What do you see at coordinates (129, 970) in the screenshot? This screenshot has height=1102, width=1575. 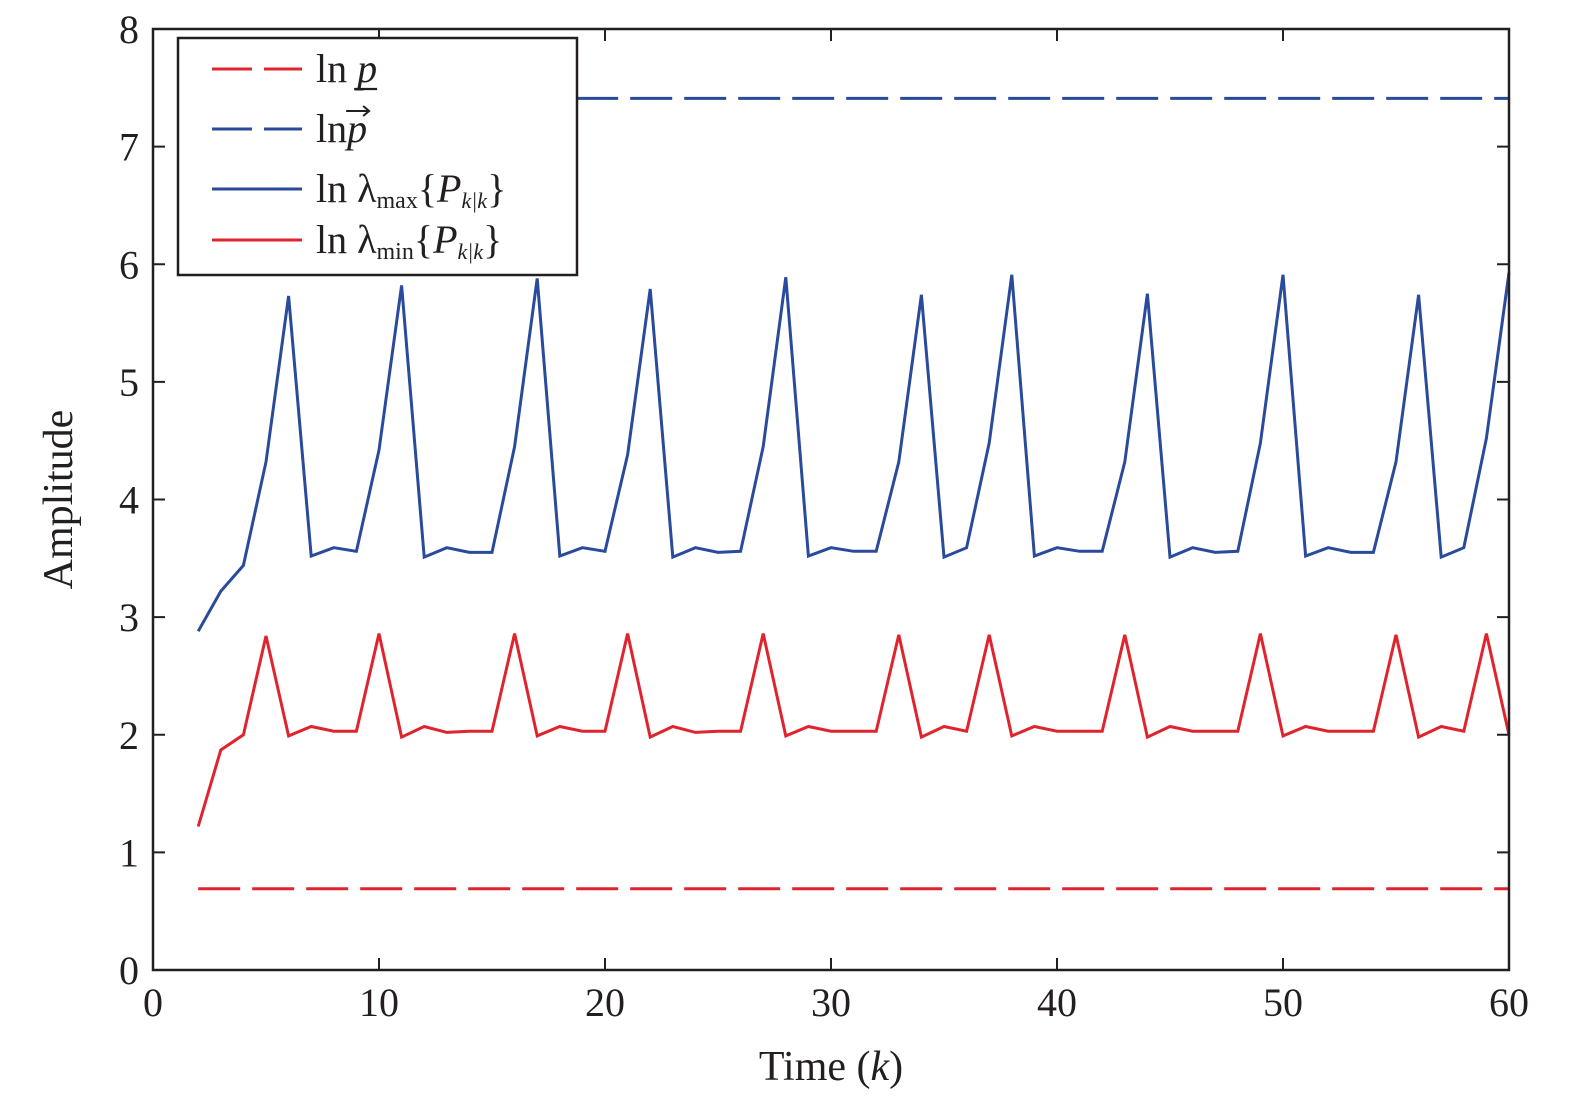 I see `y-tick-label: 0` at bounding box center [129, 970].